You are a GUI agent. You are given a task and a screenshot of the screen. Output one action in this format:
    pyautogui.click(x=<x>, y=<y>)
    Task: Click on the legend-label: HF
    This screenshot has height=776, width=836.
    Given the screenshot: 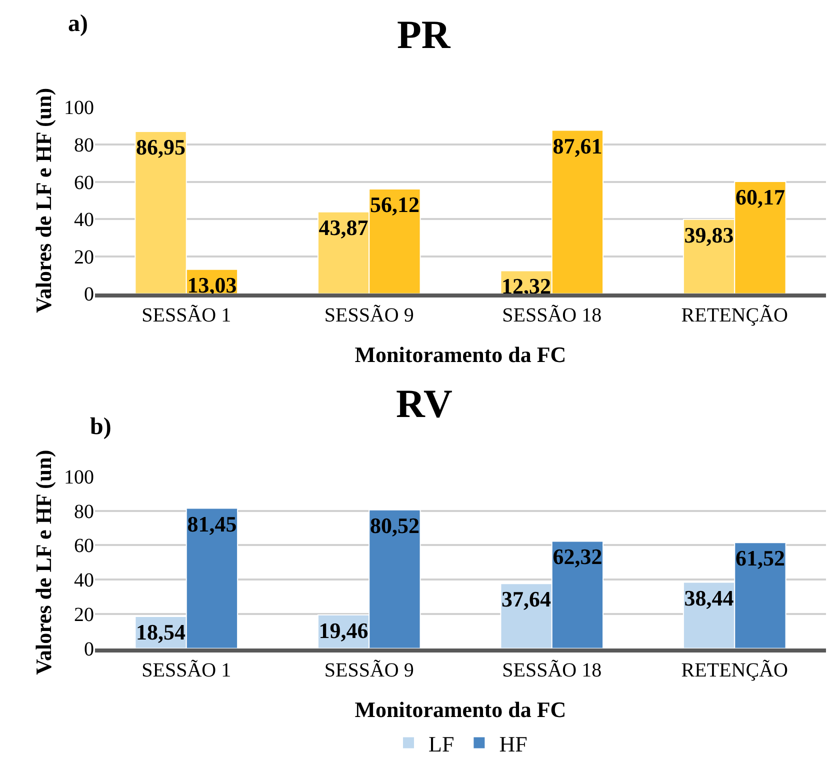 What is the action you would take?
    pyautogui.click(x=513, y=743)
    